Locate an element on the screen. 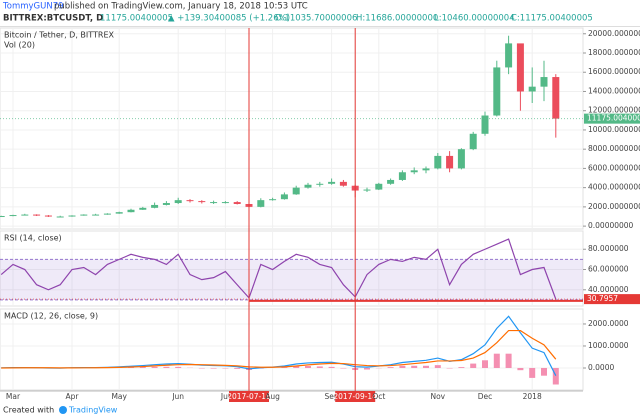 The height and width of the screenshot is (419, 640). x-tick-label: May is located at coordinates (119, 396).